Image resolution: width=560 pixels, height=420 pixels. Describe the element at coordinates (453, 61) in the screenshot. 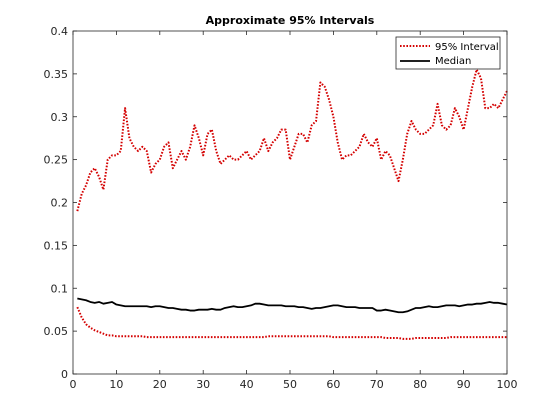

I see `legend-label-median: Median` at that location.